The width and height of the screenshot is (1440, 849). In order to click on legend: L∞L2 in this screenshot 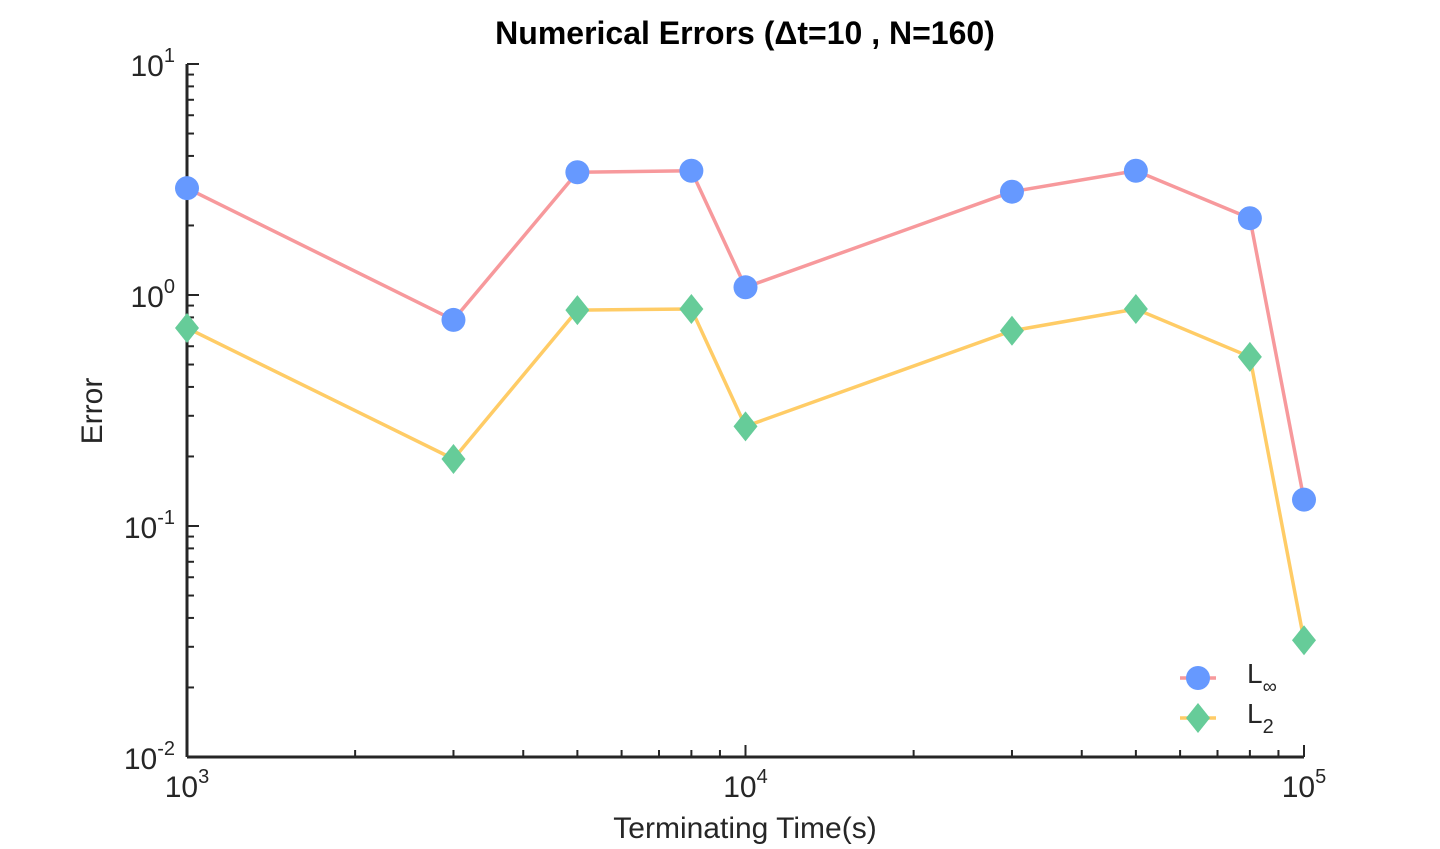, I will do `click(1228, 698)`.